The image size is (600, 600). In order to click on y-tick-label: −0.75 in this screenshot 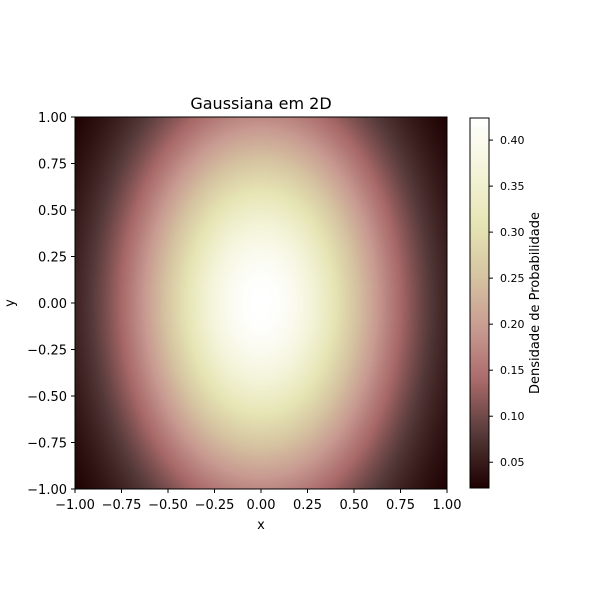, I will do `click(47, 444)`.